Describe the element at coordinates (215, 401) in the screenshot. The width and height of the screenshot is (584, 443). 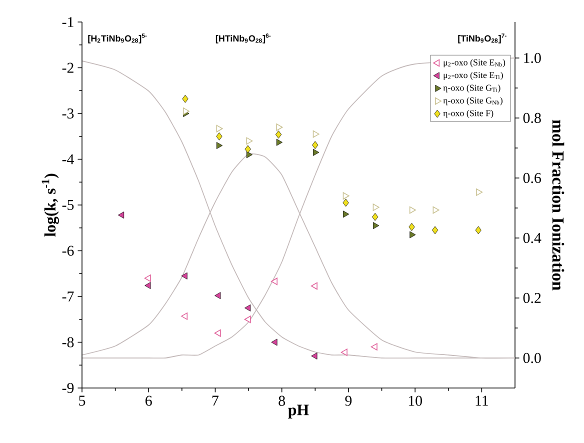
I see `x-tick-label: 7` at that location.